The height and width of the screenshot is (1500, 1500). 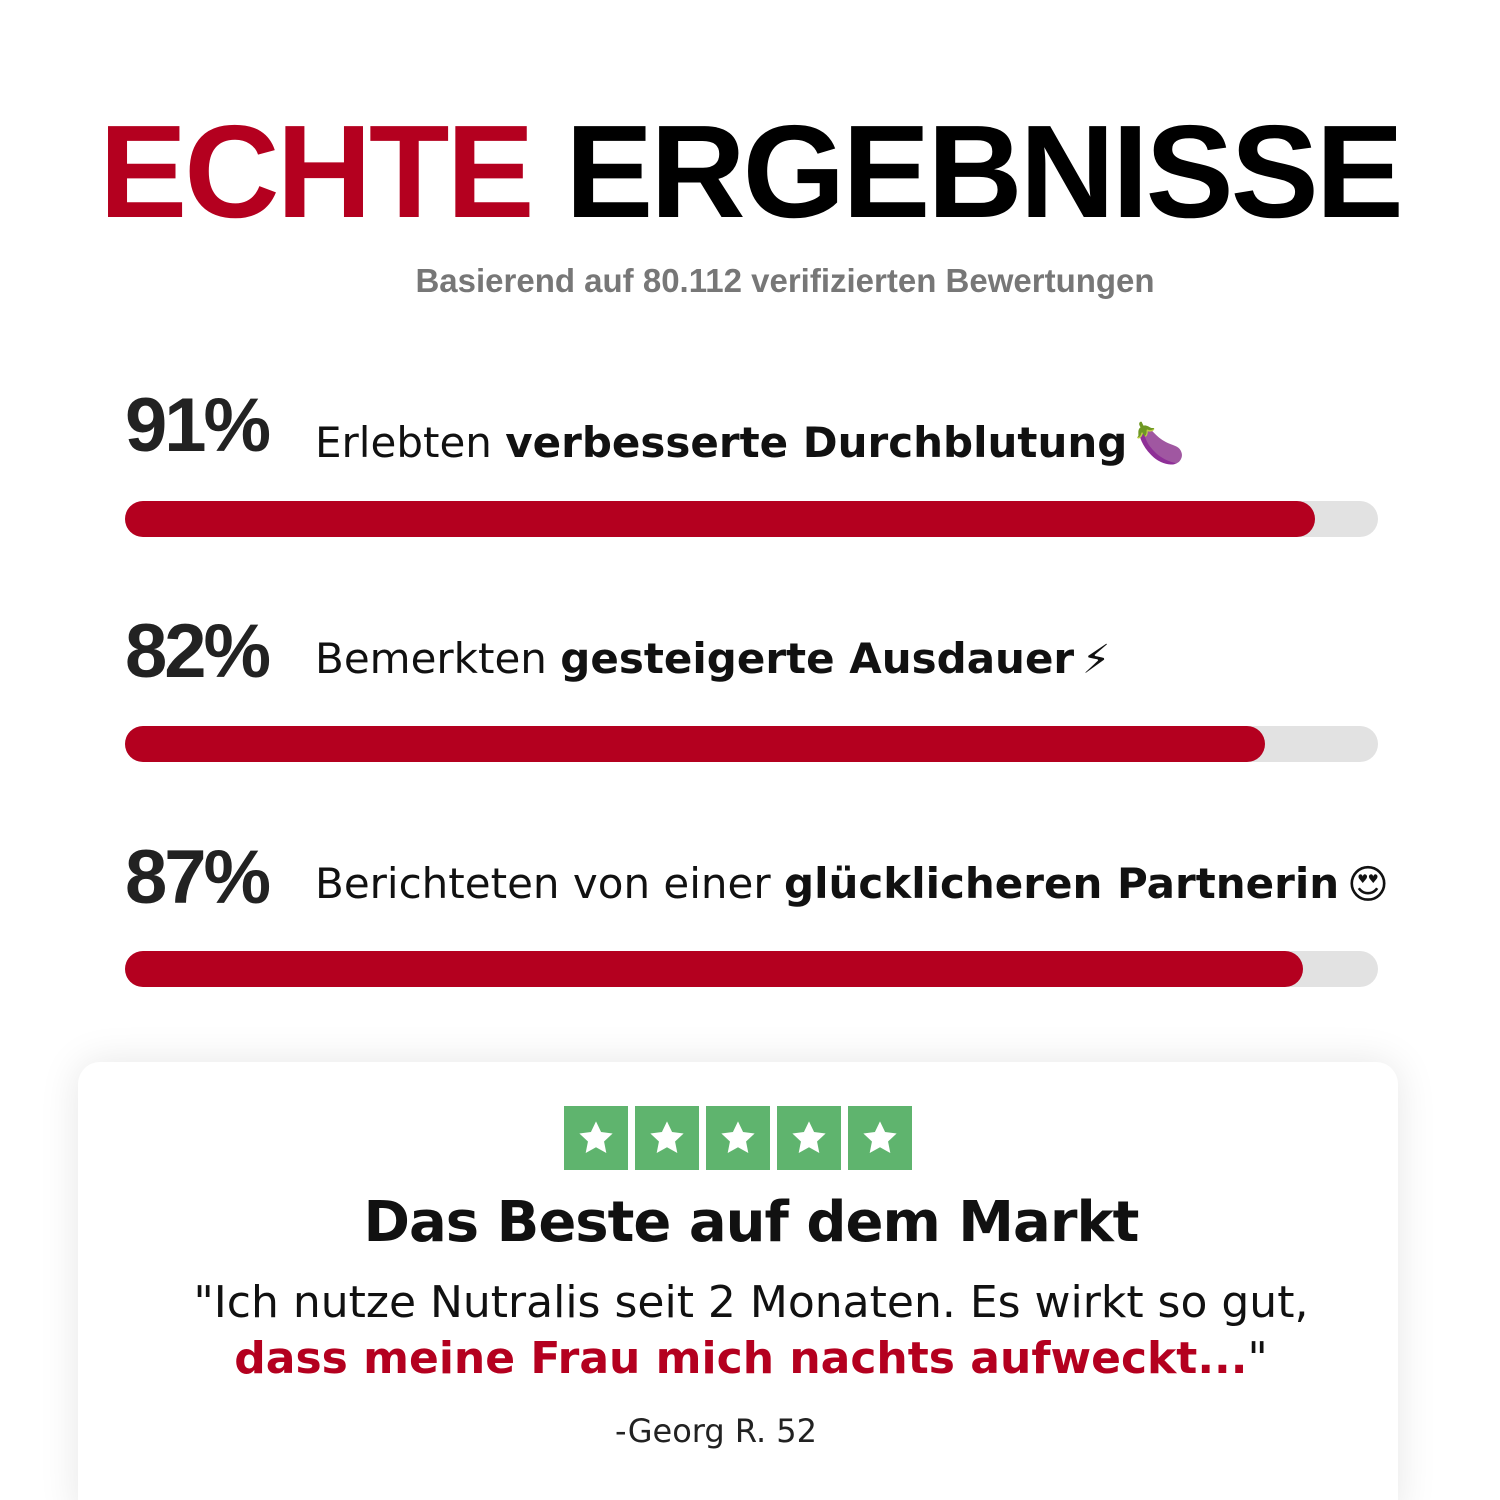 What do you see at coordinates (1062, 883) in the screenshot?
I see `stat-label-bold: glücklicheren Partnerin` at bounding box center [1062, 883].